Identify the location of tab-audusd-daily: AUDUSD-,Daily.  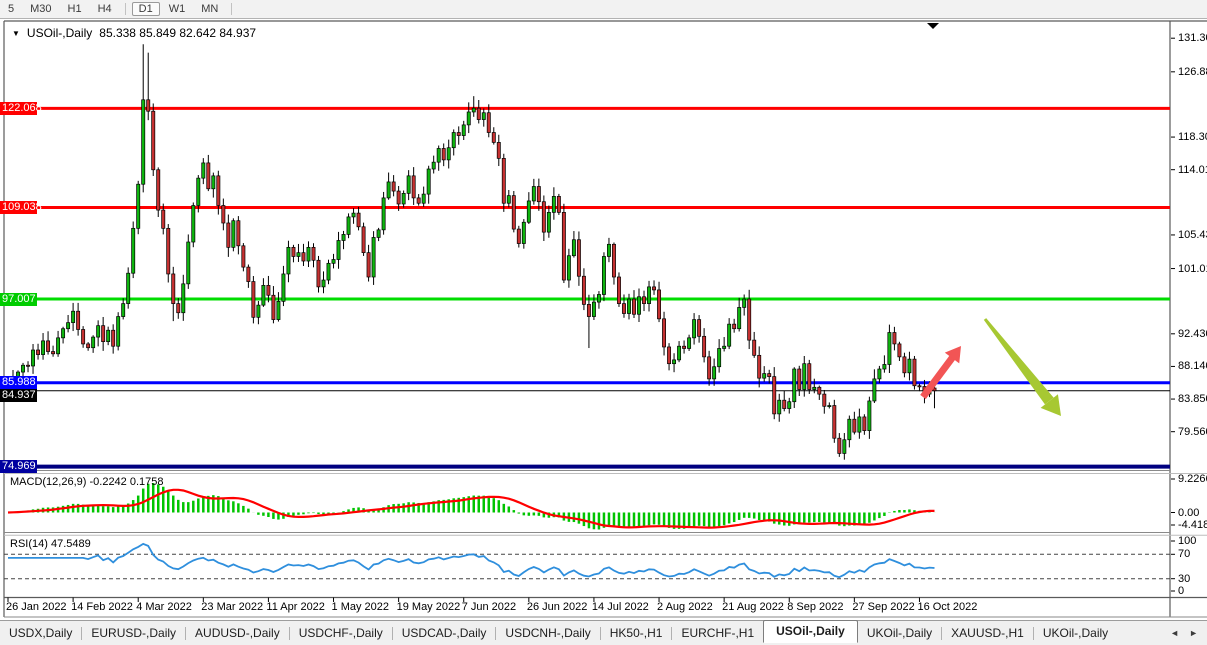
(237, 633).